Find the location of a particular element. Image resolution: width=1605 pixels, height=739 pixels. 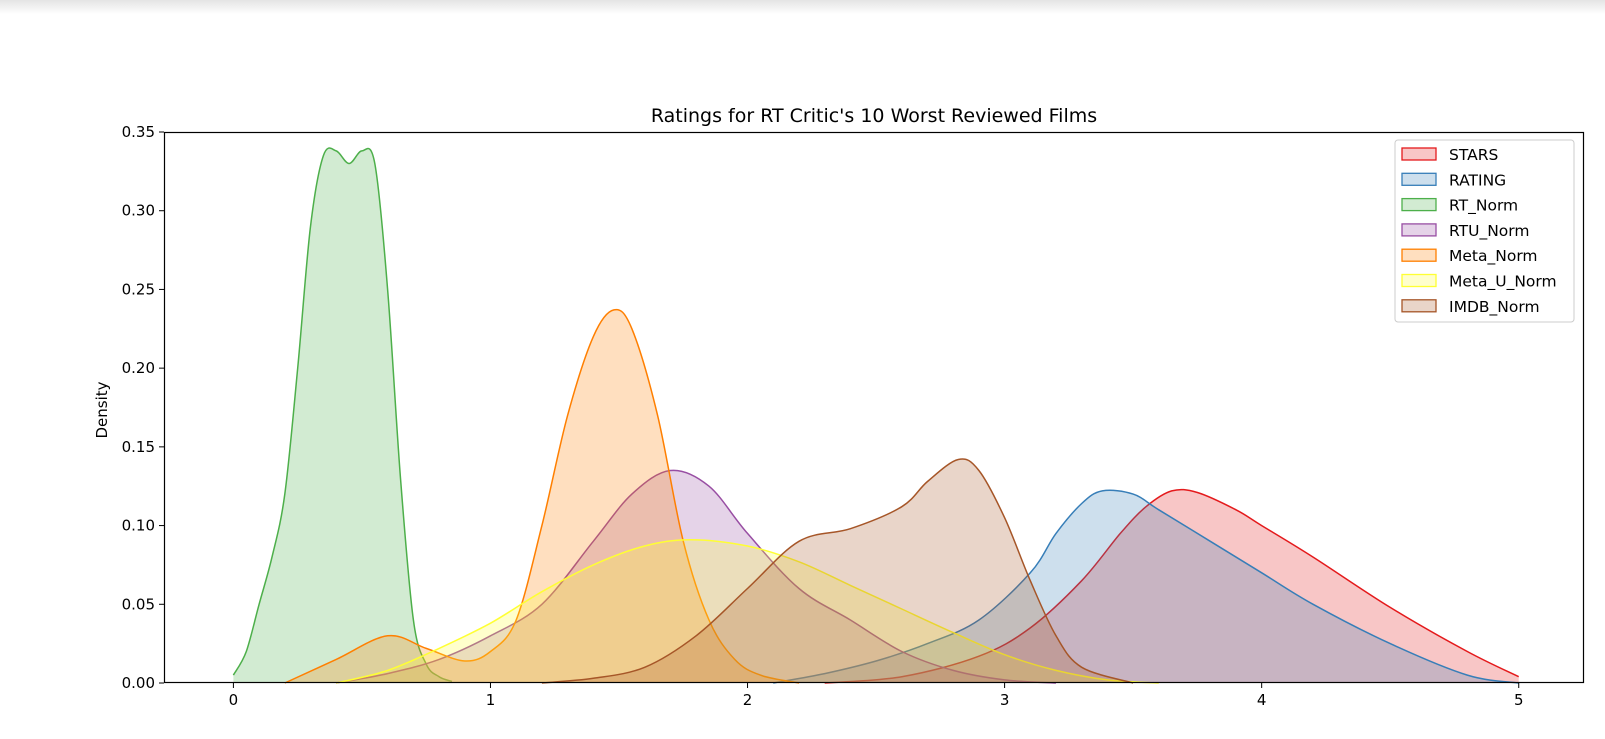

area-rtu-norm is located at coordinates (696, 576).